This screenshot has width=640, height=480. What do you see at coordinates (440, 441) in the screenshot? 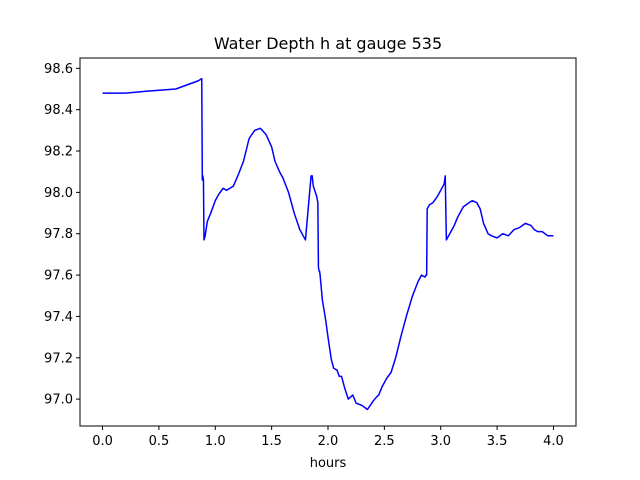
I see `x-tick-label: 3.0` at bounding box center [440, 441].